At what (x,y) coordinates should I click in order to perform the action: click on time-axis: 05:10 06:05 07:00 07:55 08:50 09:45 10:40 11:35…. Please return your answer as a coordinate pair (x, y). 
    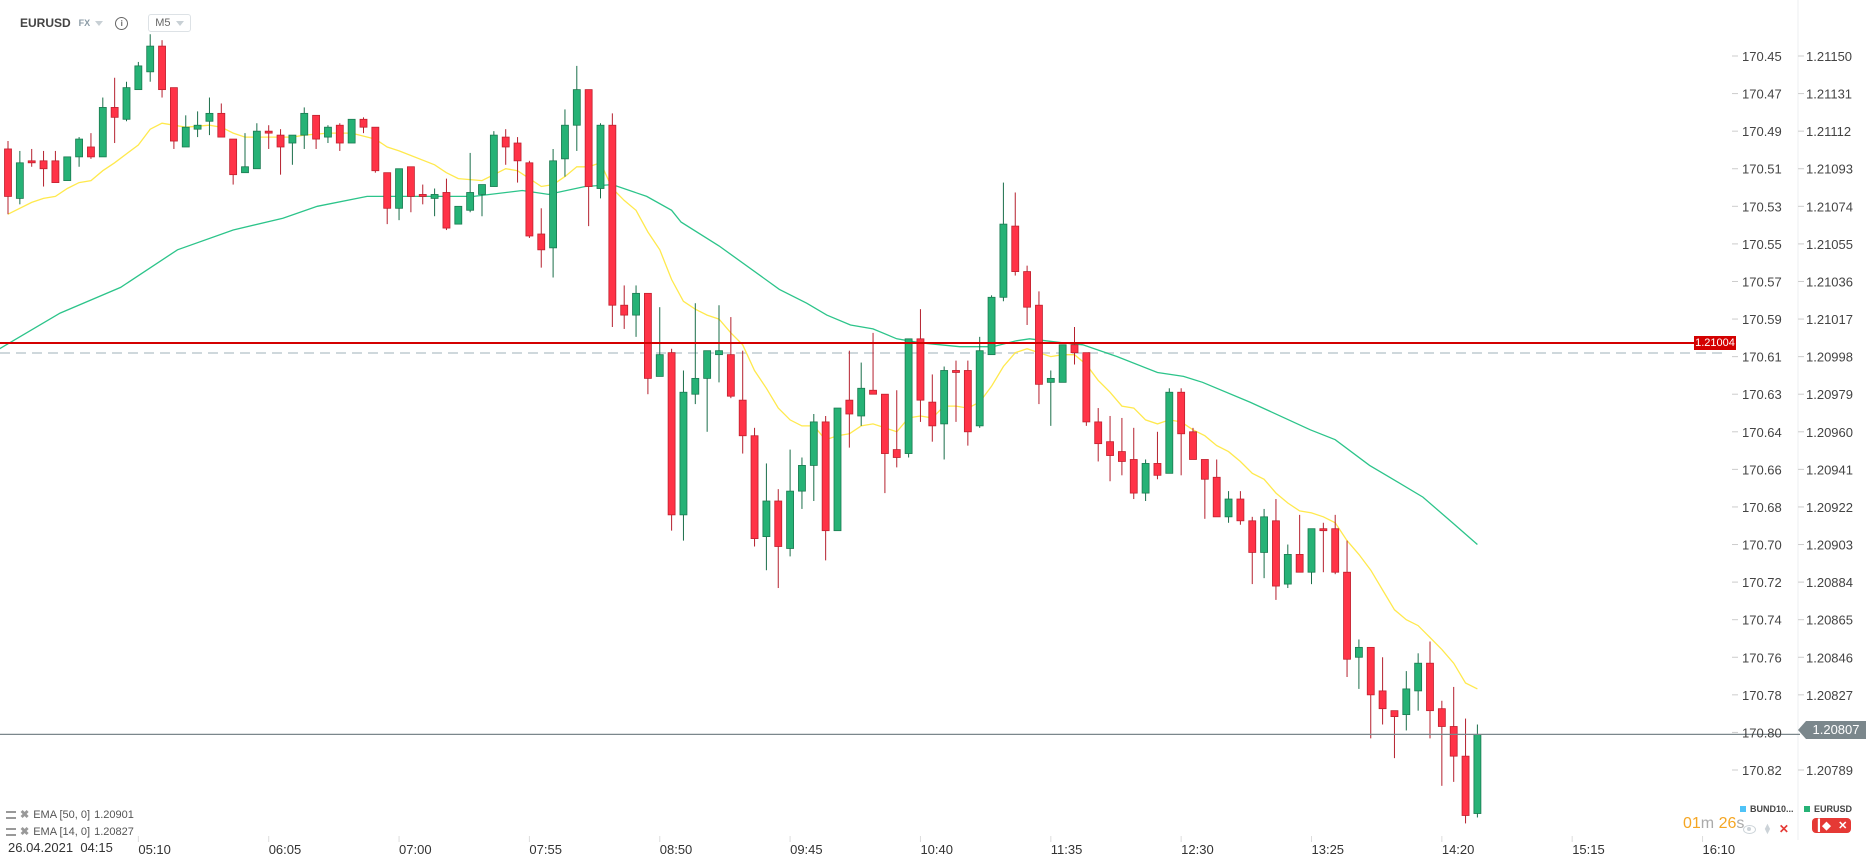
    Looking at the image, I should click on (936, 846).